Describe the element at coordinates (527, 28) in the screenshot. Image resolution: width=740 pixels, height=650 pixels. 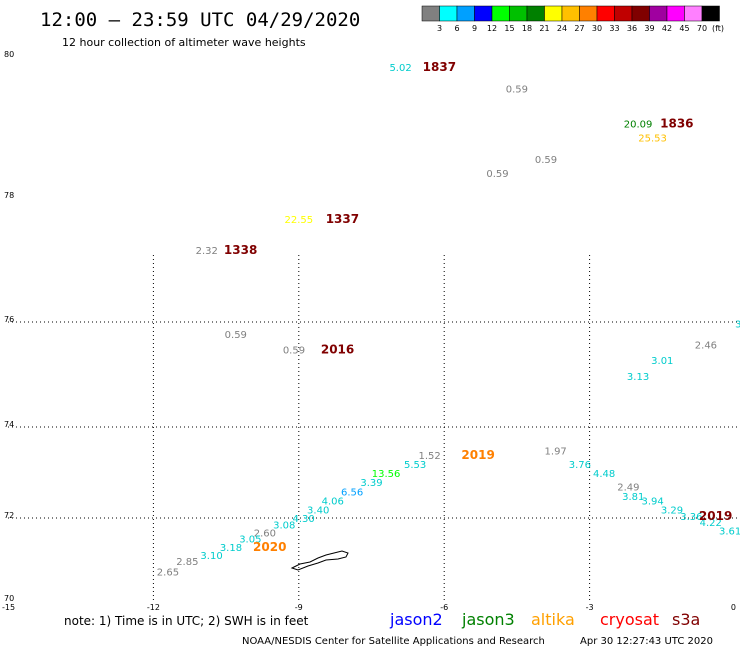
I see `color-scale-tick: 18` at that location.